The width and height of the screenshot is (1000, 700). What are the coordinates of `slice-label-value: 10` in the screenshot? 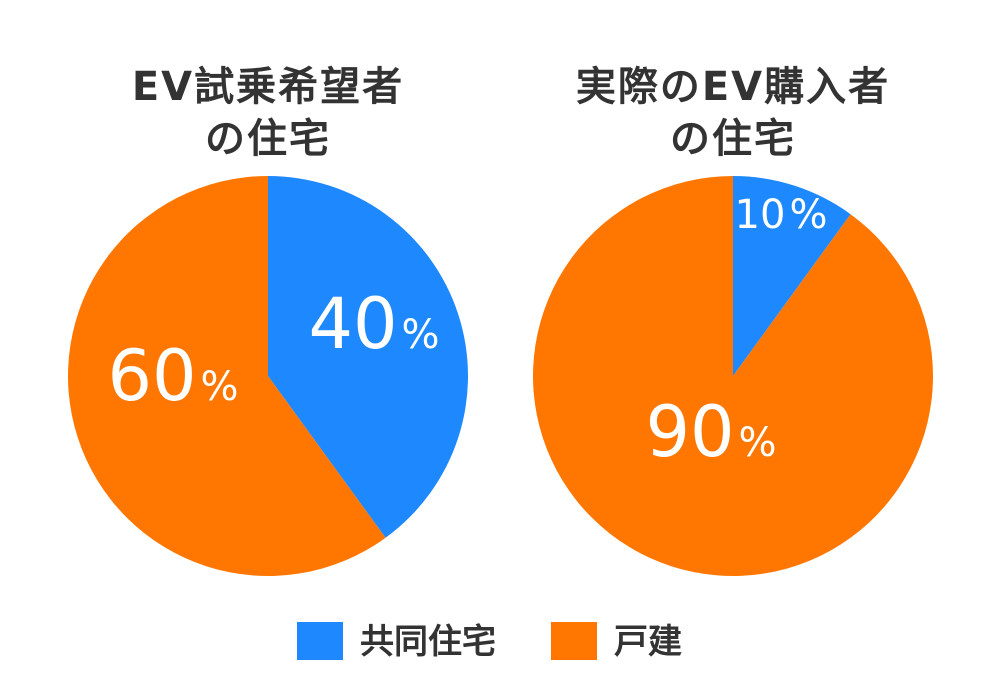 It's located at (760, 215).